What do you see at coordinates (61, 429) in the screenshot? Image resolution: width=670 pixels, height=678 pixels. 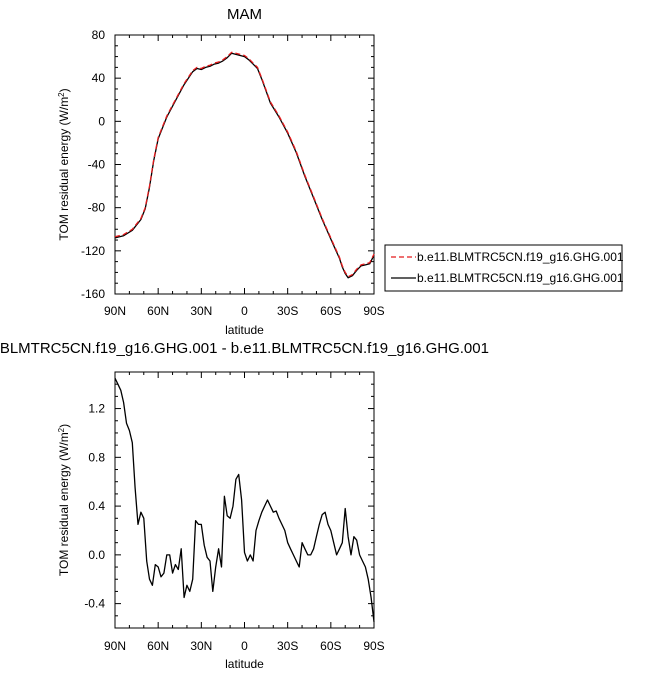 I see `bottom-y-axis-label-sup: 2` at bounding box center [61, 429].